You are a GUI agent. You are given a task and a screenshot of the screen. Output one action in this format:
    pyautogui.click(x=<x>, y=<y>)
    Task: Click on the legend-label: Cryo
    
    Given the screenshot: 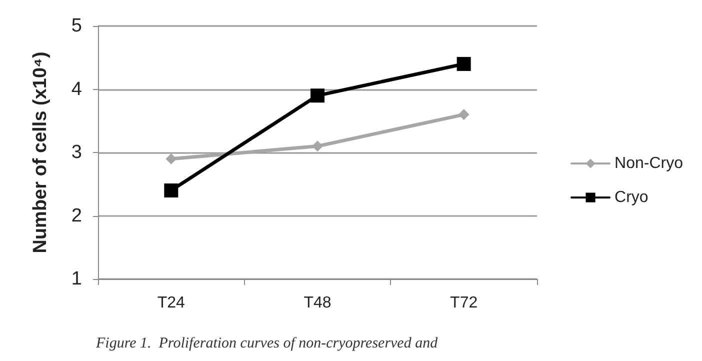 What is the action you would take?
    pyautogui.click(x=631, y=197)
    